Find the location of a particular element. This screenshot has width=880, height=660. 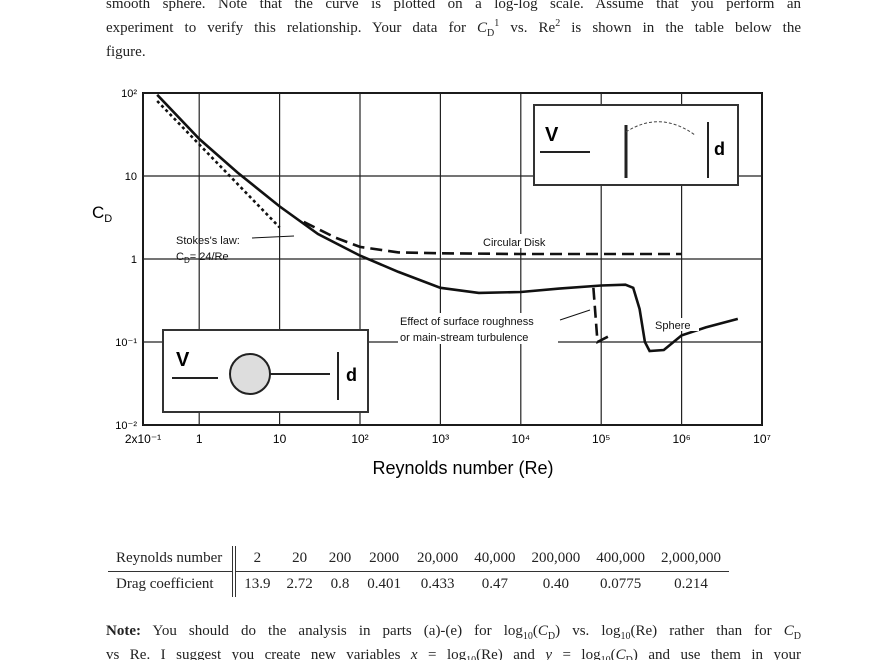

table-cell: 0.0775 is located at coordinates (621, 584).